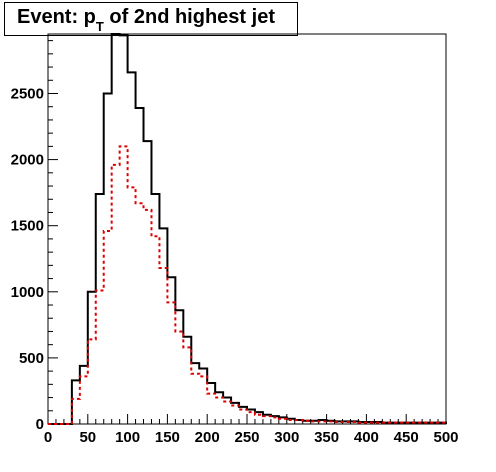 This screenshot has height=472, width=496. Describe the element at coordinates (56, 17) in the screenshot. I see `chart-title-pre: Event: p` at that location.